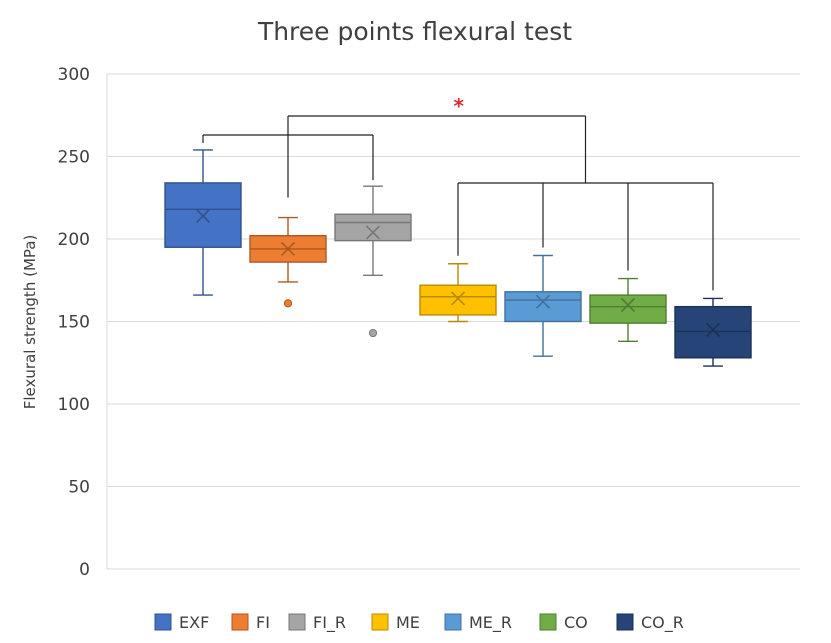  What do you see at coordinates (408, 622) in the screenshot?
I see `legend-label-me: ME` at bounding box center [408, 622].